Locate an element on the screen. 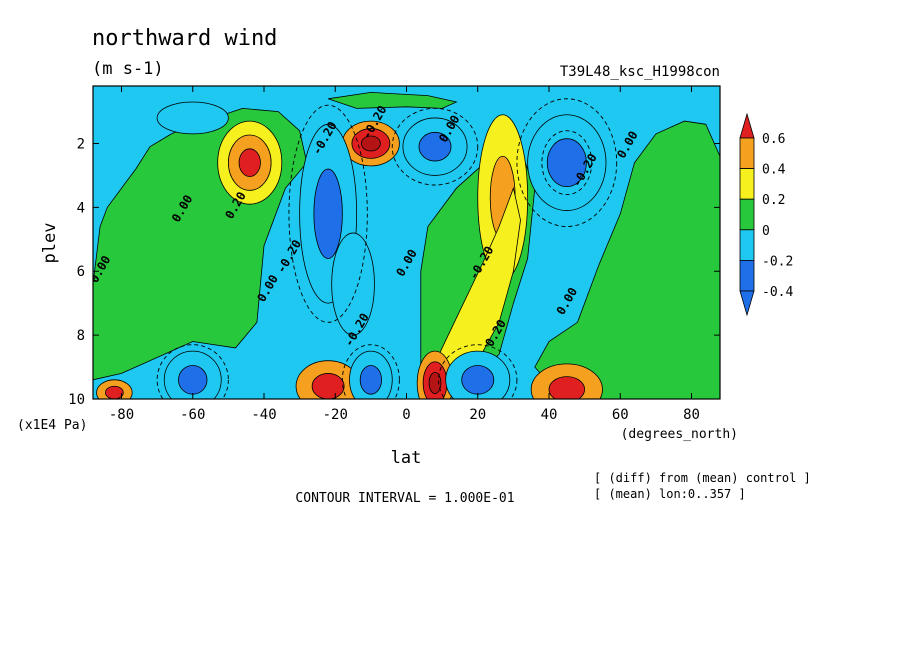  colorbar-label-3: 0 is located at coordinates (766, 231).